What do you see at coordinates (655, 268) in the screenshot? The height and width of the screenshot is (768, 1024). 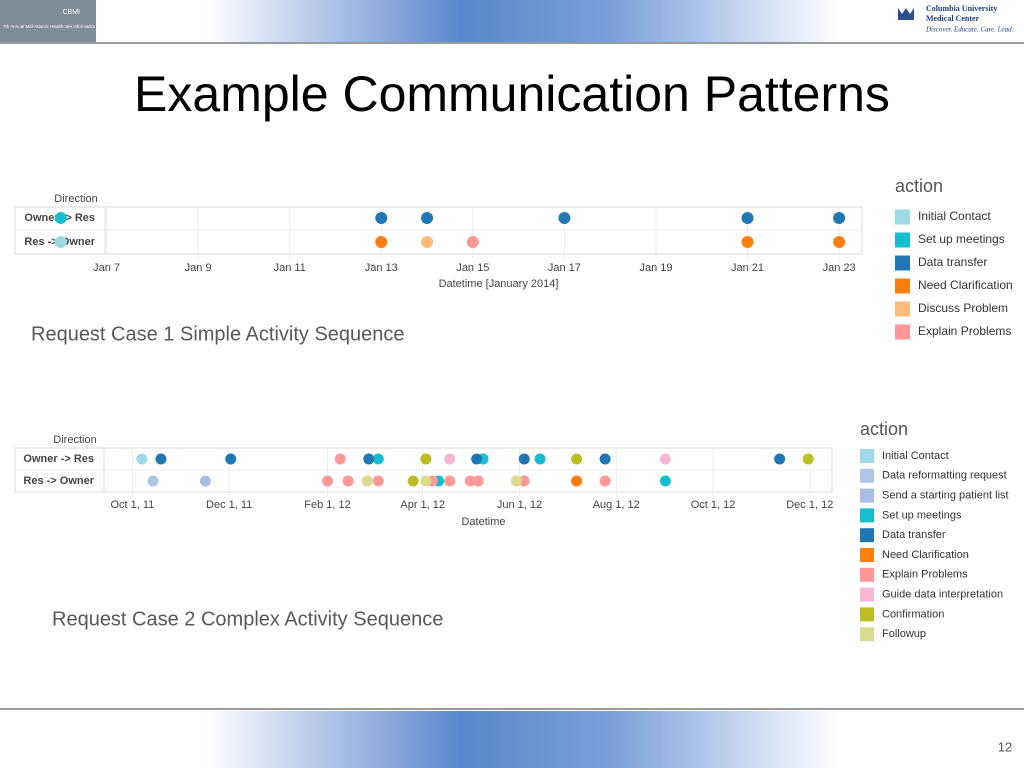 I see `x-tick-label: Jan 19` at bounding box center [655, 268].